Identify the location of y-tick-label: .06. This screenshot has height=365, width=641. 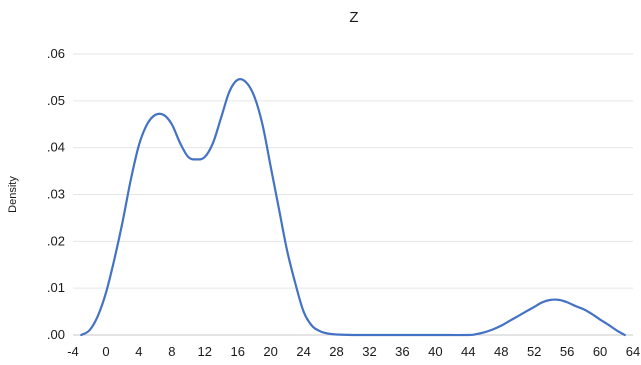
(56, 53).